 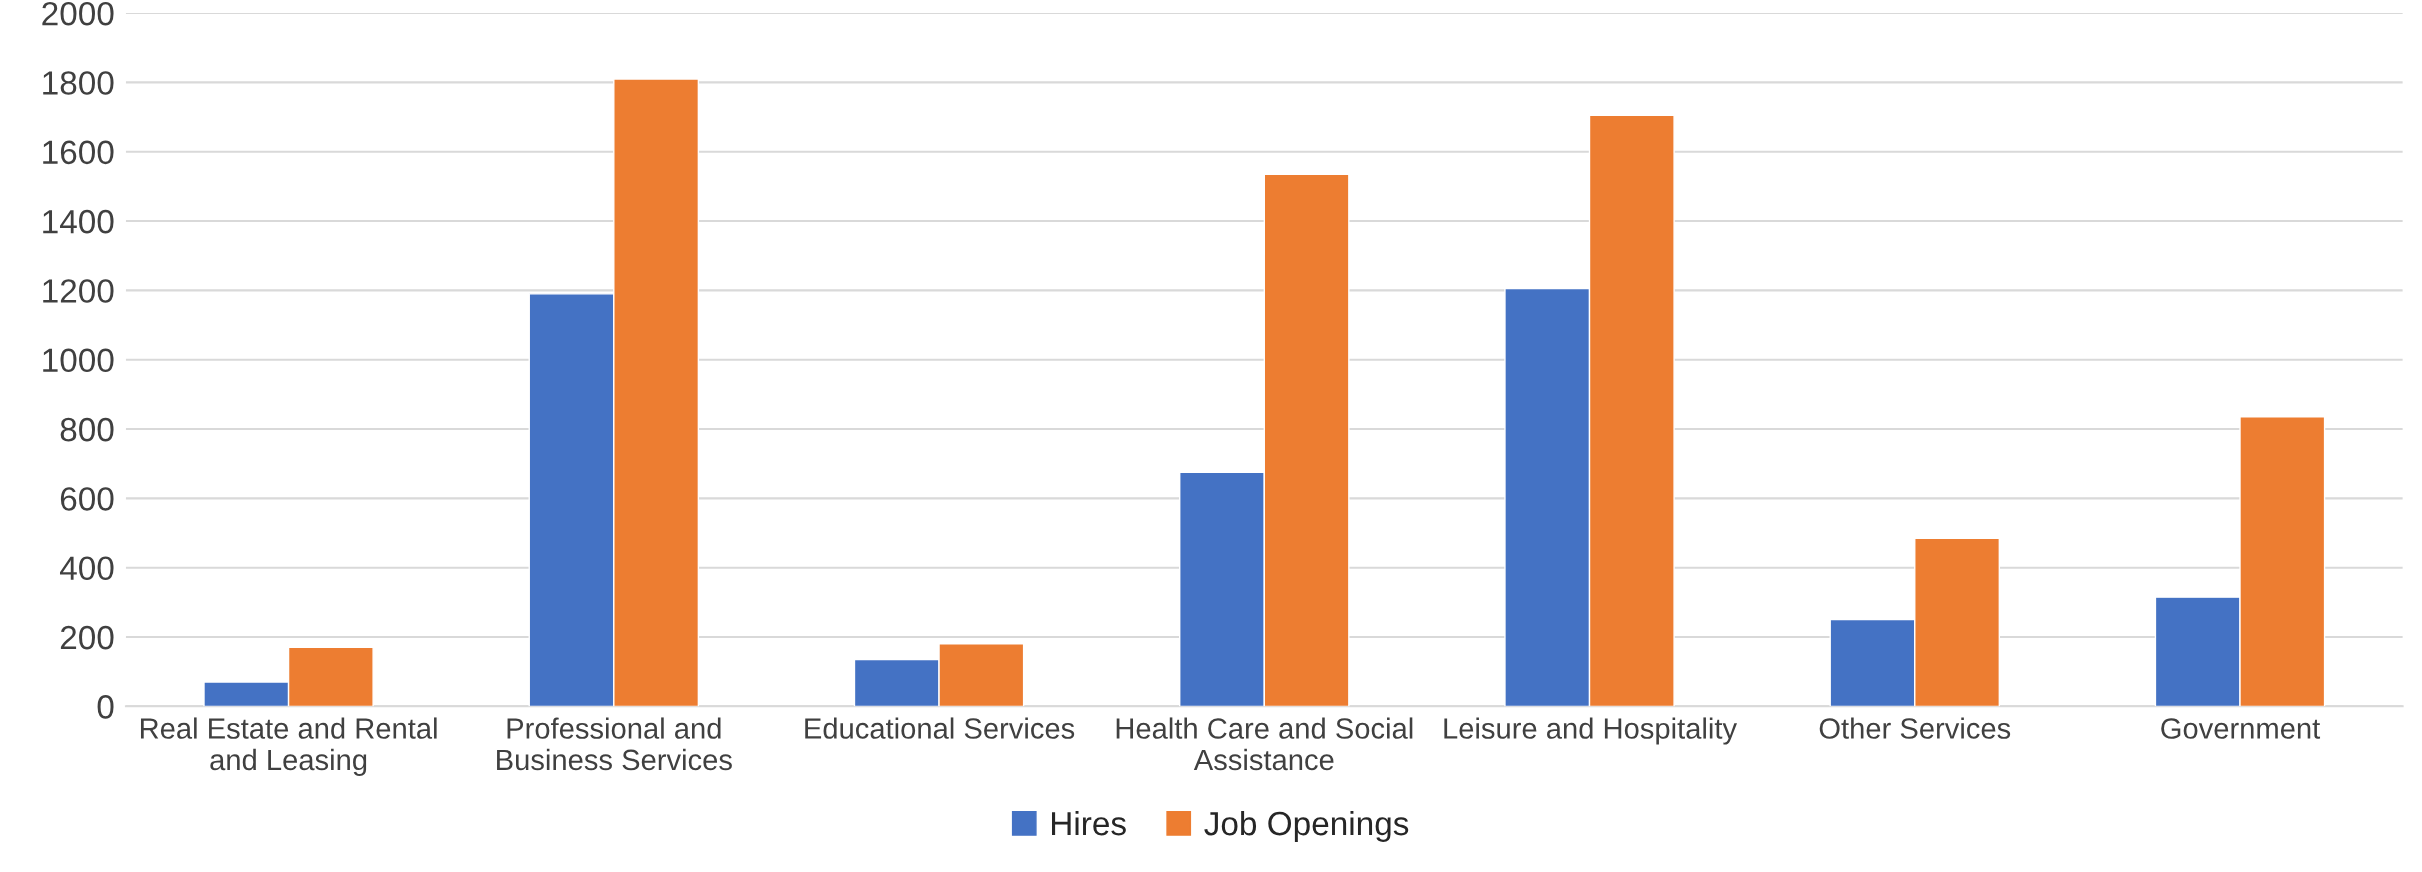 What do you see at coordinates (78, 291) in the screenshot?
I see `y-tick-label: 1200` at bounding box center [78, 291].